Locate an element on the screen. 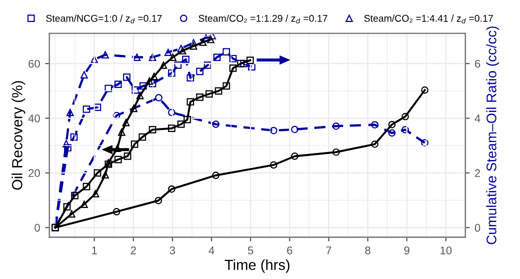  x-tick-label: 4 is located at coordinates (211, 250).